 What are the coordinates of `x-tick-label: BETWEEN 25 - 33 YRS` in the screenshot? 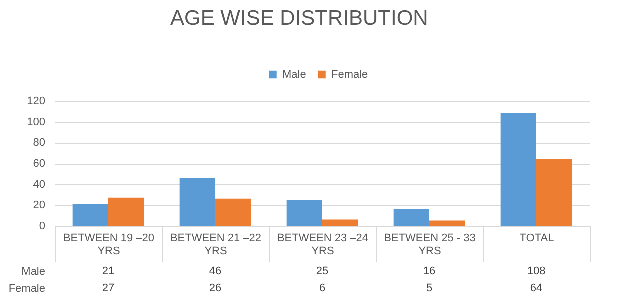 It's located at (430, 245).